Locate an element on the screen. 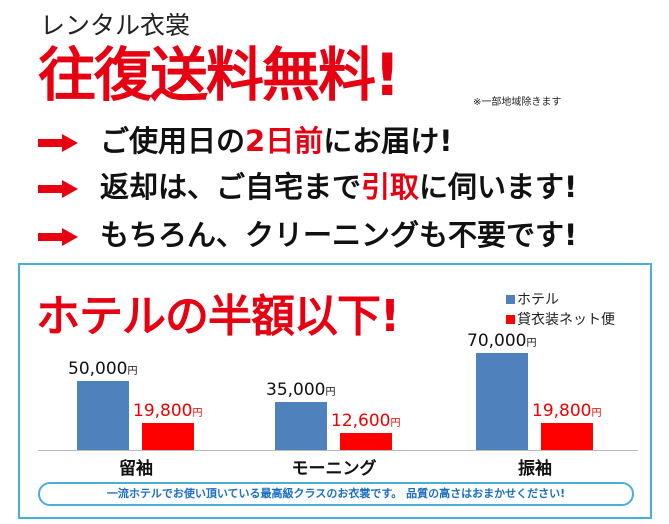 The width and height of the screenshot is (669, 524). legend-item-net: 貸衣装ネット便 is located at coordinates (560, 319).